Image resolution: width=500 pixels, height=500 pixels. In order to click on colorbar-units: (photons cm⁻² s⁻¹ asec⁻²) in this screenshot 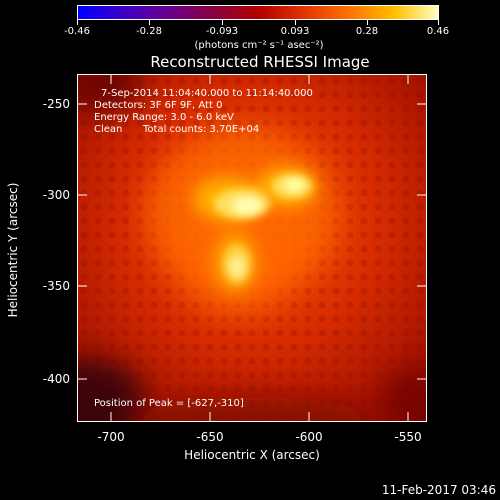, I will do `click(259, 45)`.